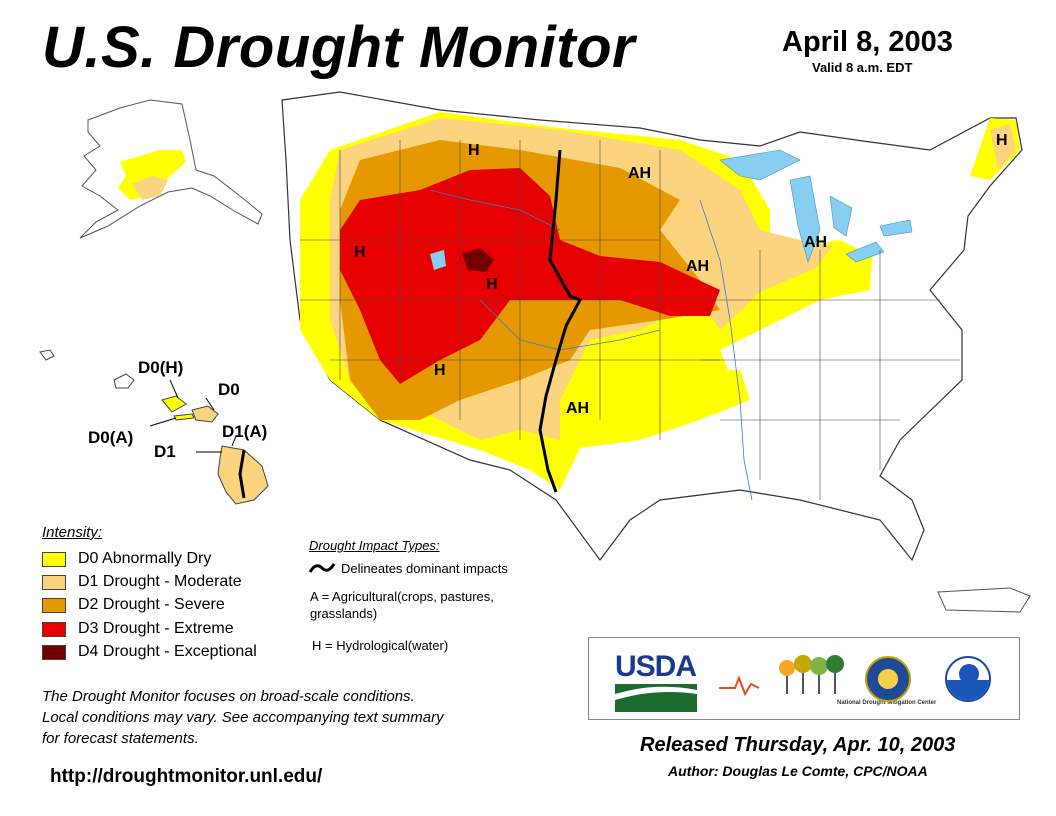  I want to click on label-h-maine: H, so click(1002, 140).